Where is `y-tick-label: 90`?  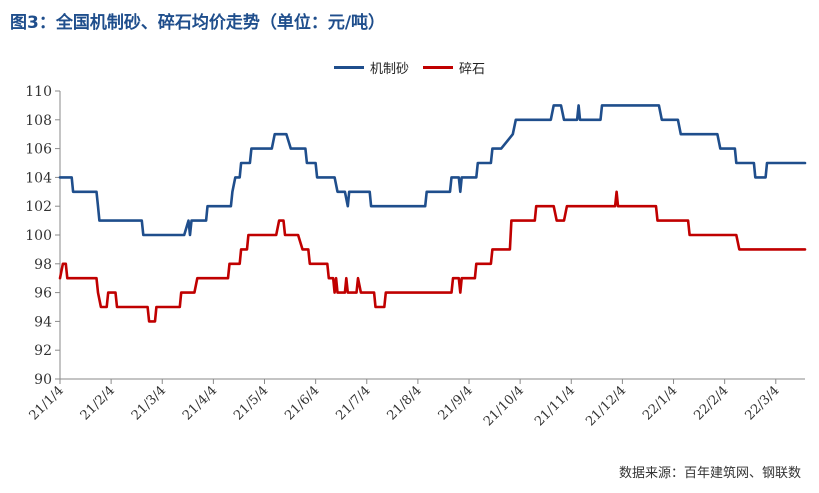
y-tick-label: 90 is located at coordinates (43, 380).